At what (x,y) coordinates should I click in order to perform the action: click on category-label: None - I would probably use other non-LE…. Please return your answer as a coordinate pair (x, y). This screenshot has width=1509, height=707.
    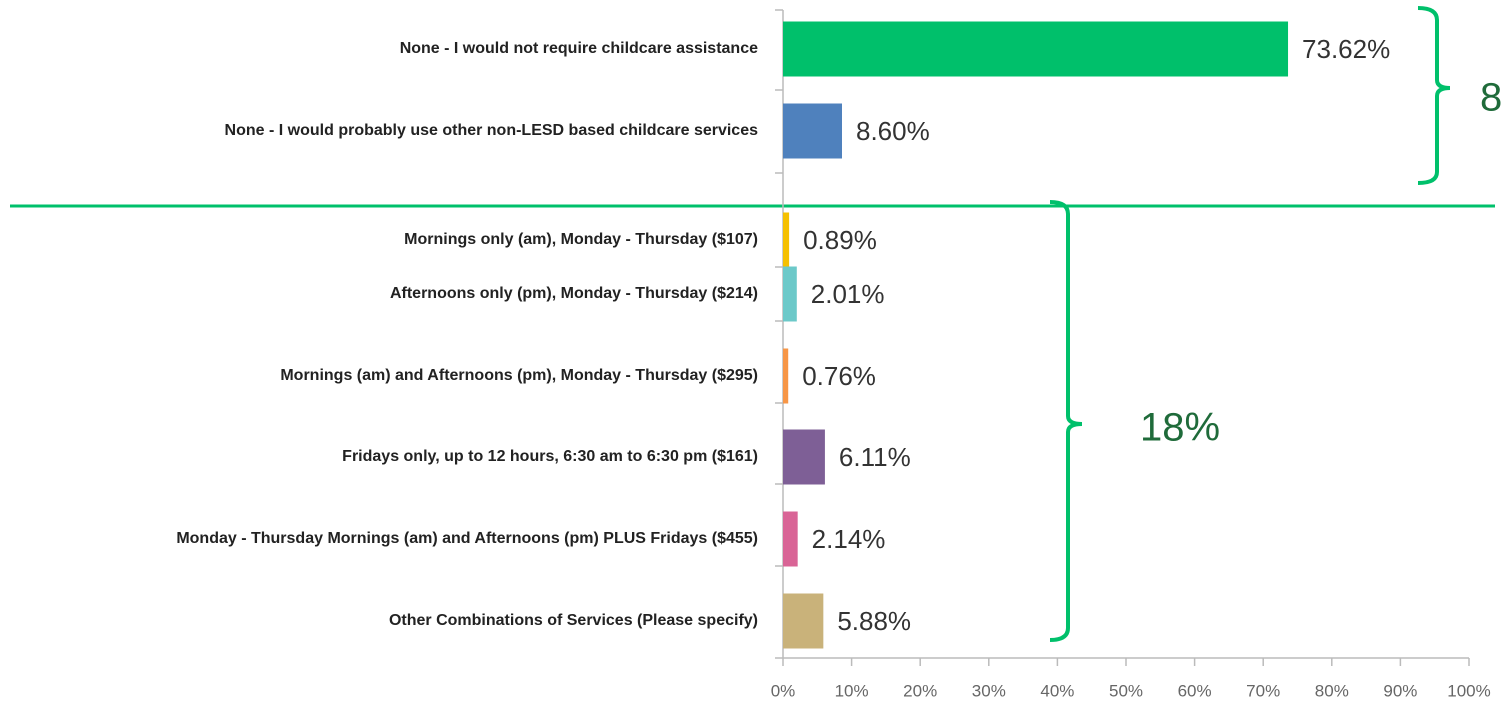
    Looking at the image, I should click on (491, 130).